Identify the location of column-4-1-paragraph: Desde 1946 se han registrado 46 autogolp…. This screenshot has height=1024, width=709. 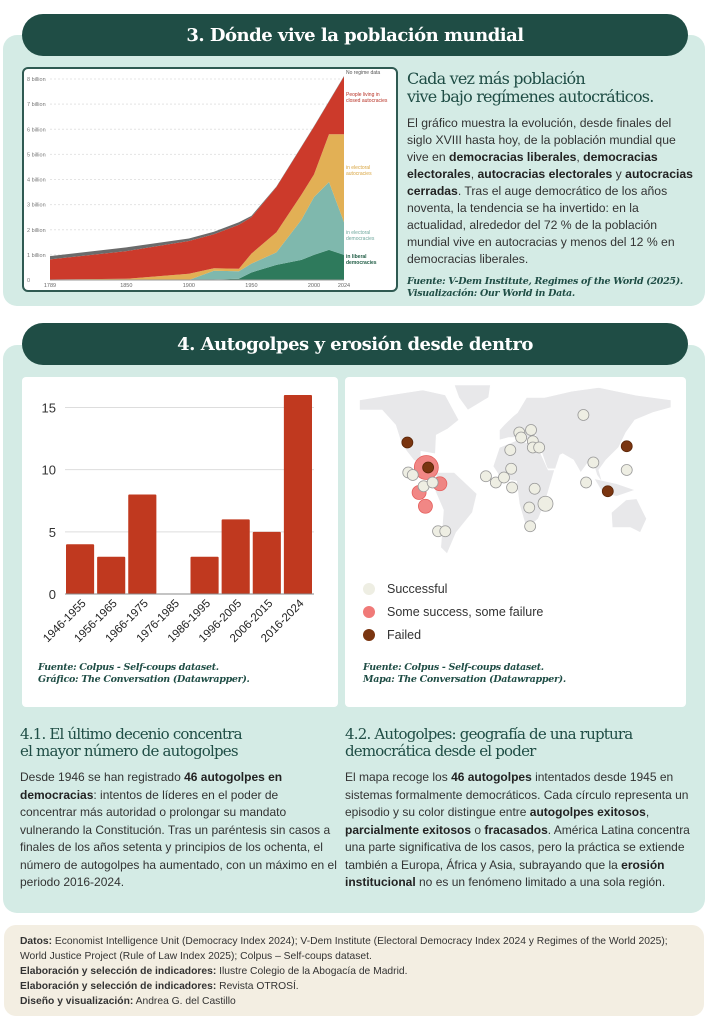
(179, 830).